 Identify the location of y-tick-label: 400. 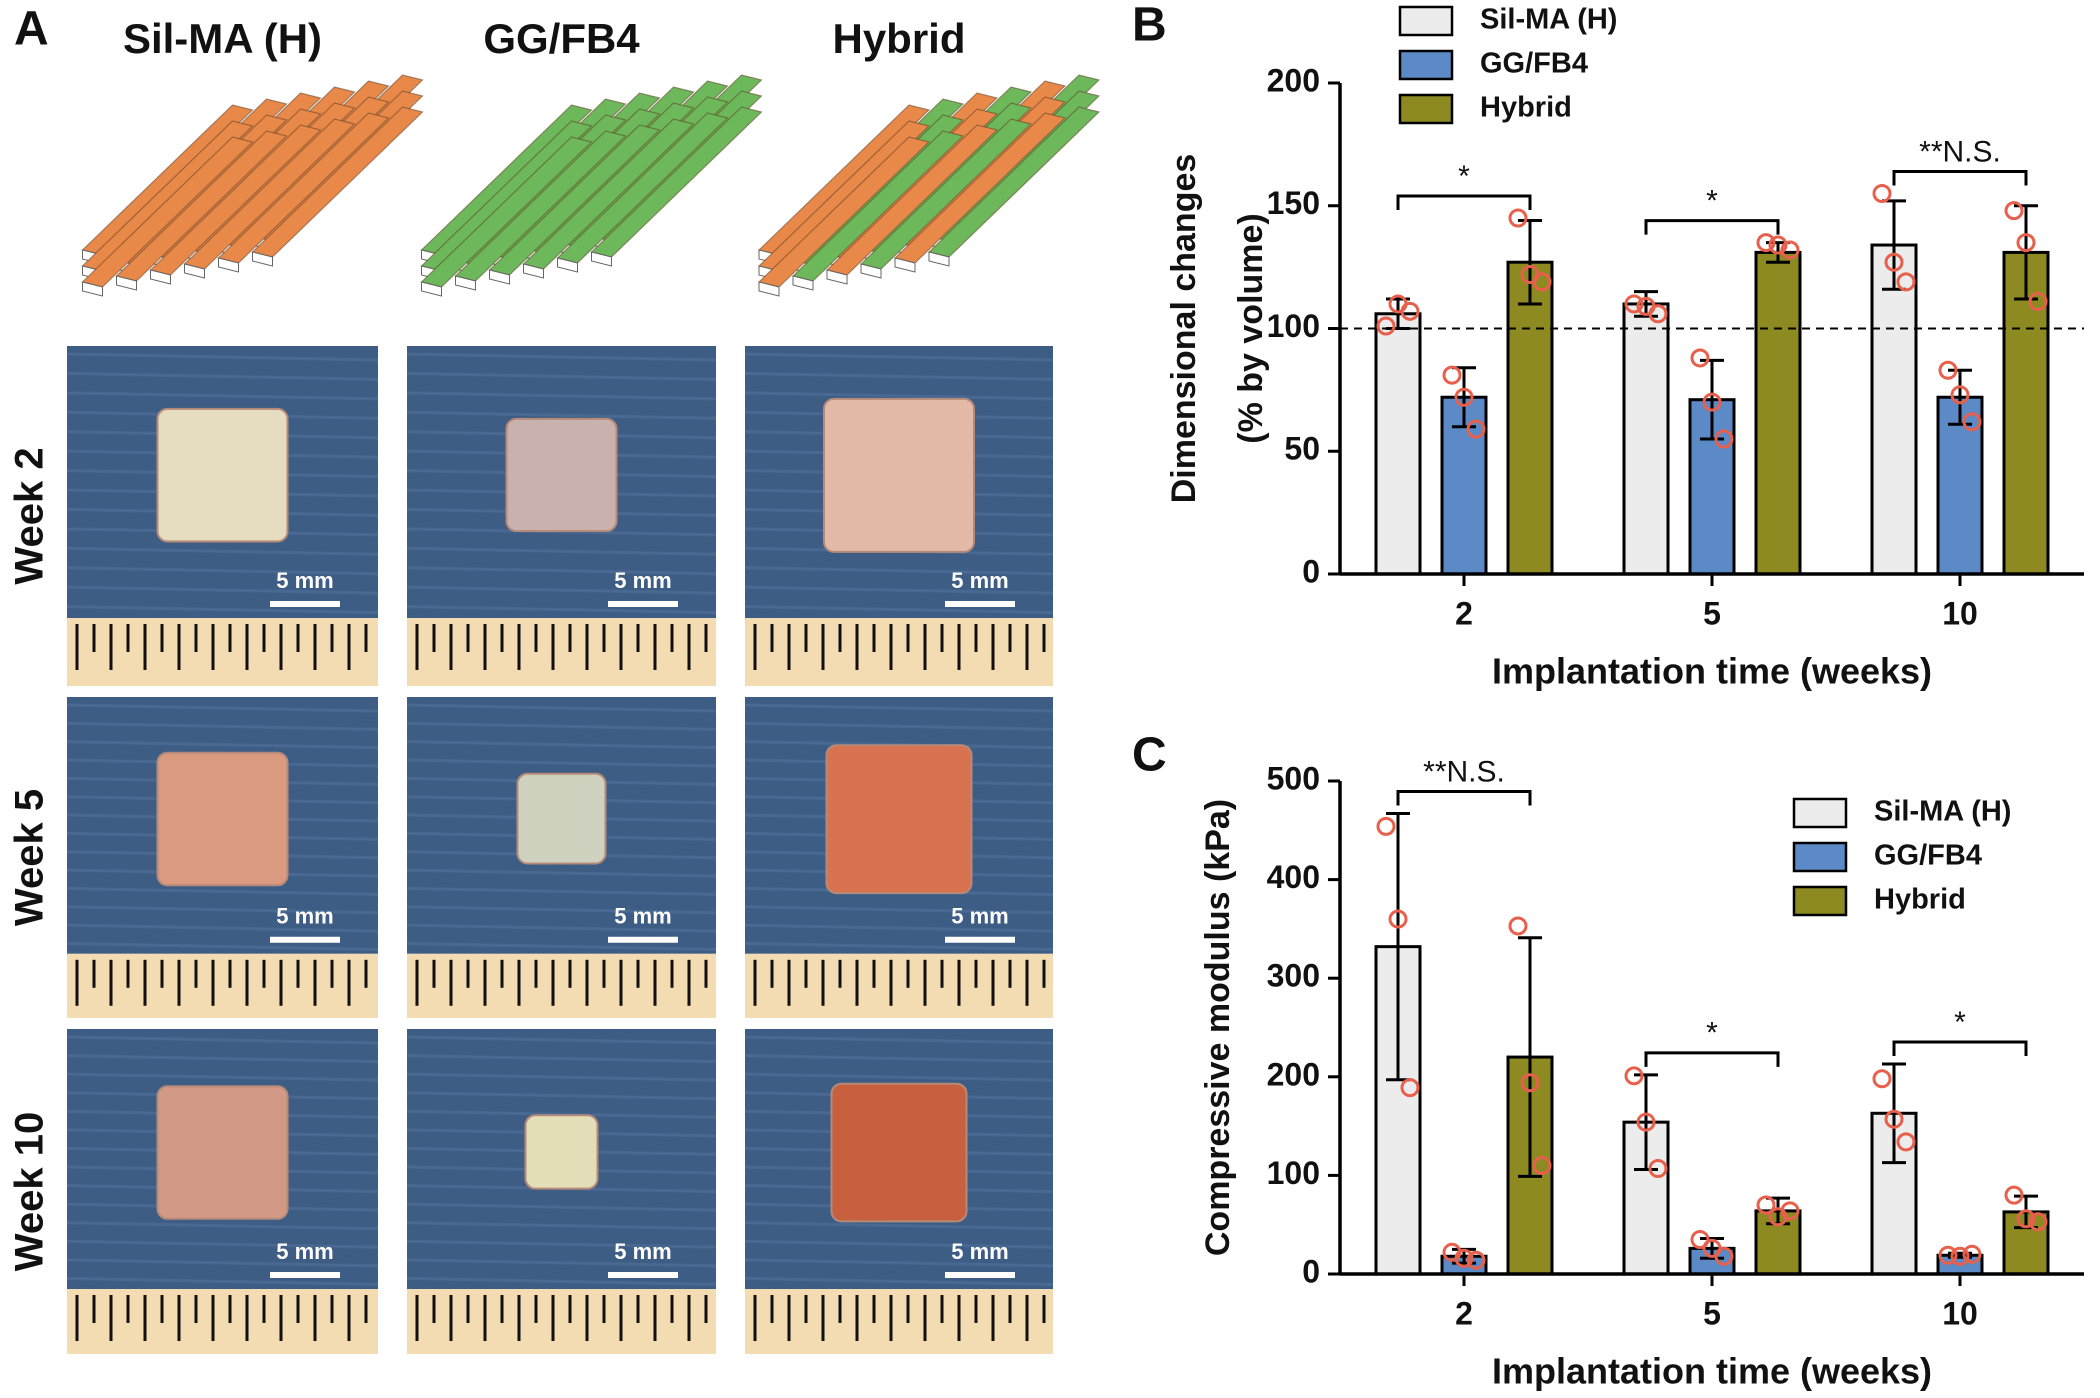
(1293, 877).